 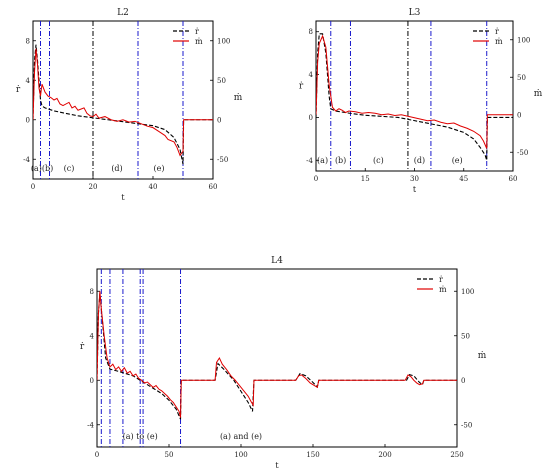 I want to click on x-tick-label: 50, so click(x=169, y=455).